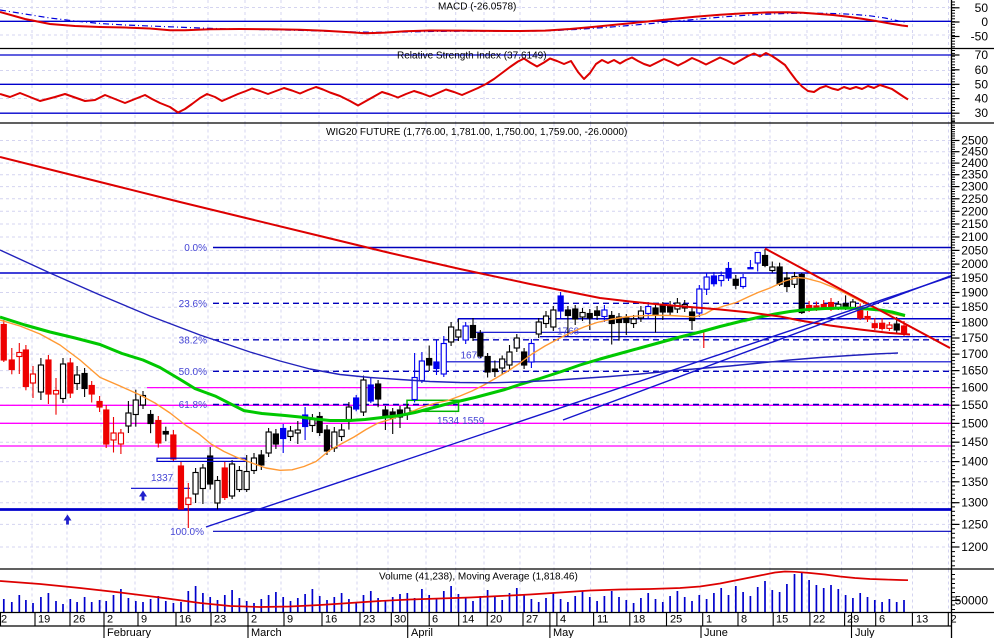 The image size is (994, 643). Describe the element at coordinates (716, 632) in the screenshot. I see `svg-text: June` at that location.